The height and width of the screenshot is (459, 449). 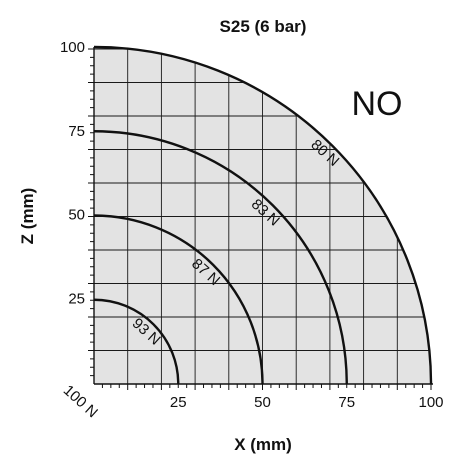 I want to click on x-tick-label: 25, so click(x=178, y=402).